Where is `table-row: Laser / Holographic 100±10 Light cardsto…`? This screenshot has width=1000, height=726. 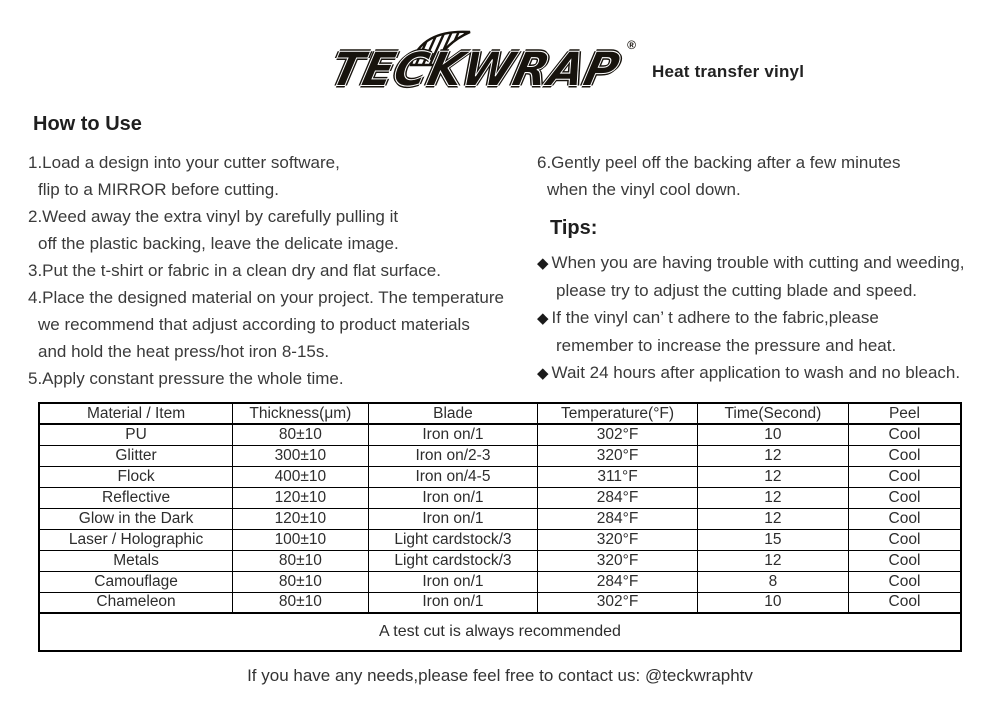
table-row: Laser / Holographic 100±10 Light cardsto… is located at coordinates (500, 539).